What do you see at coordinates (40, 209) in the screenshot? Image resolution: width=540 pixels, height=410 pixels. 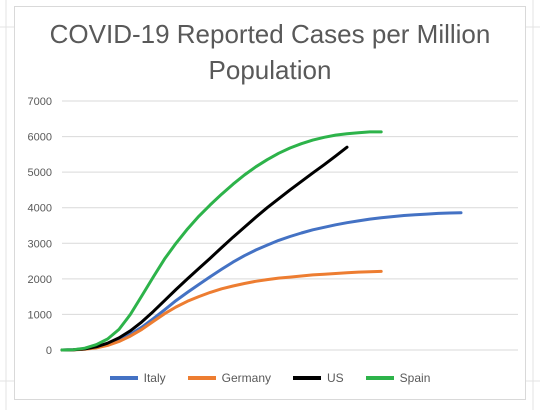 I see `y-tick-label-4000: 4000` at bounding box center [40, 209].